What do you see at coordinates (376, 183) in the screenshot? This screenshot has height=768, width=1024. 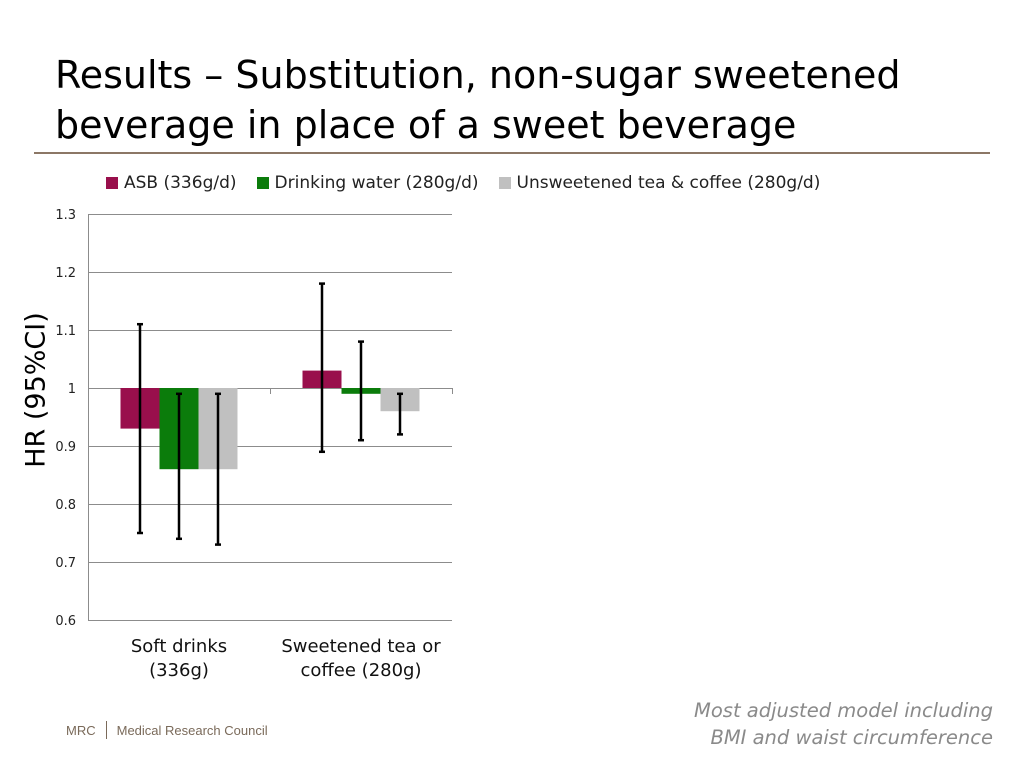 I see `legend-label-water: Drinking water (280g/d)` at bounding box center [376, 183].